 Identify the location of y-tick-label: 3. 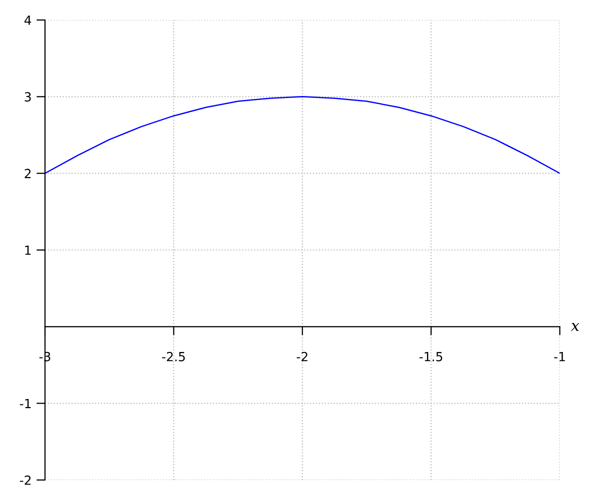
(27, 97).